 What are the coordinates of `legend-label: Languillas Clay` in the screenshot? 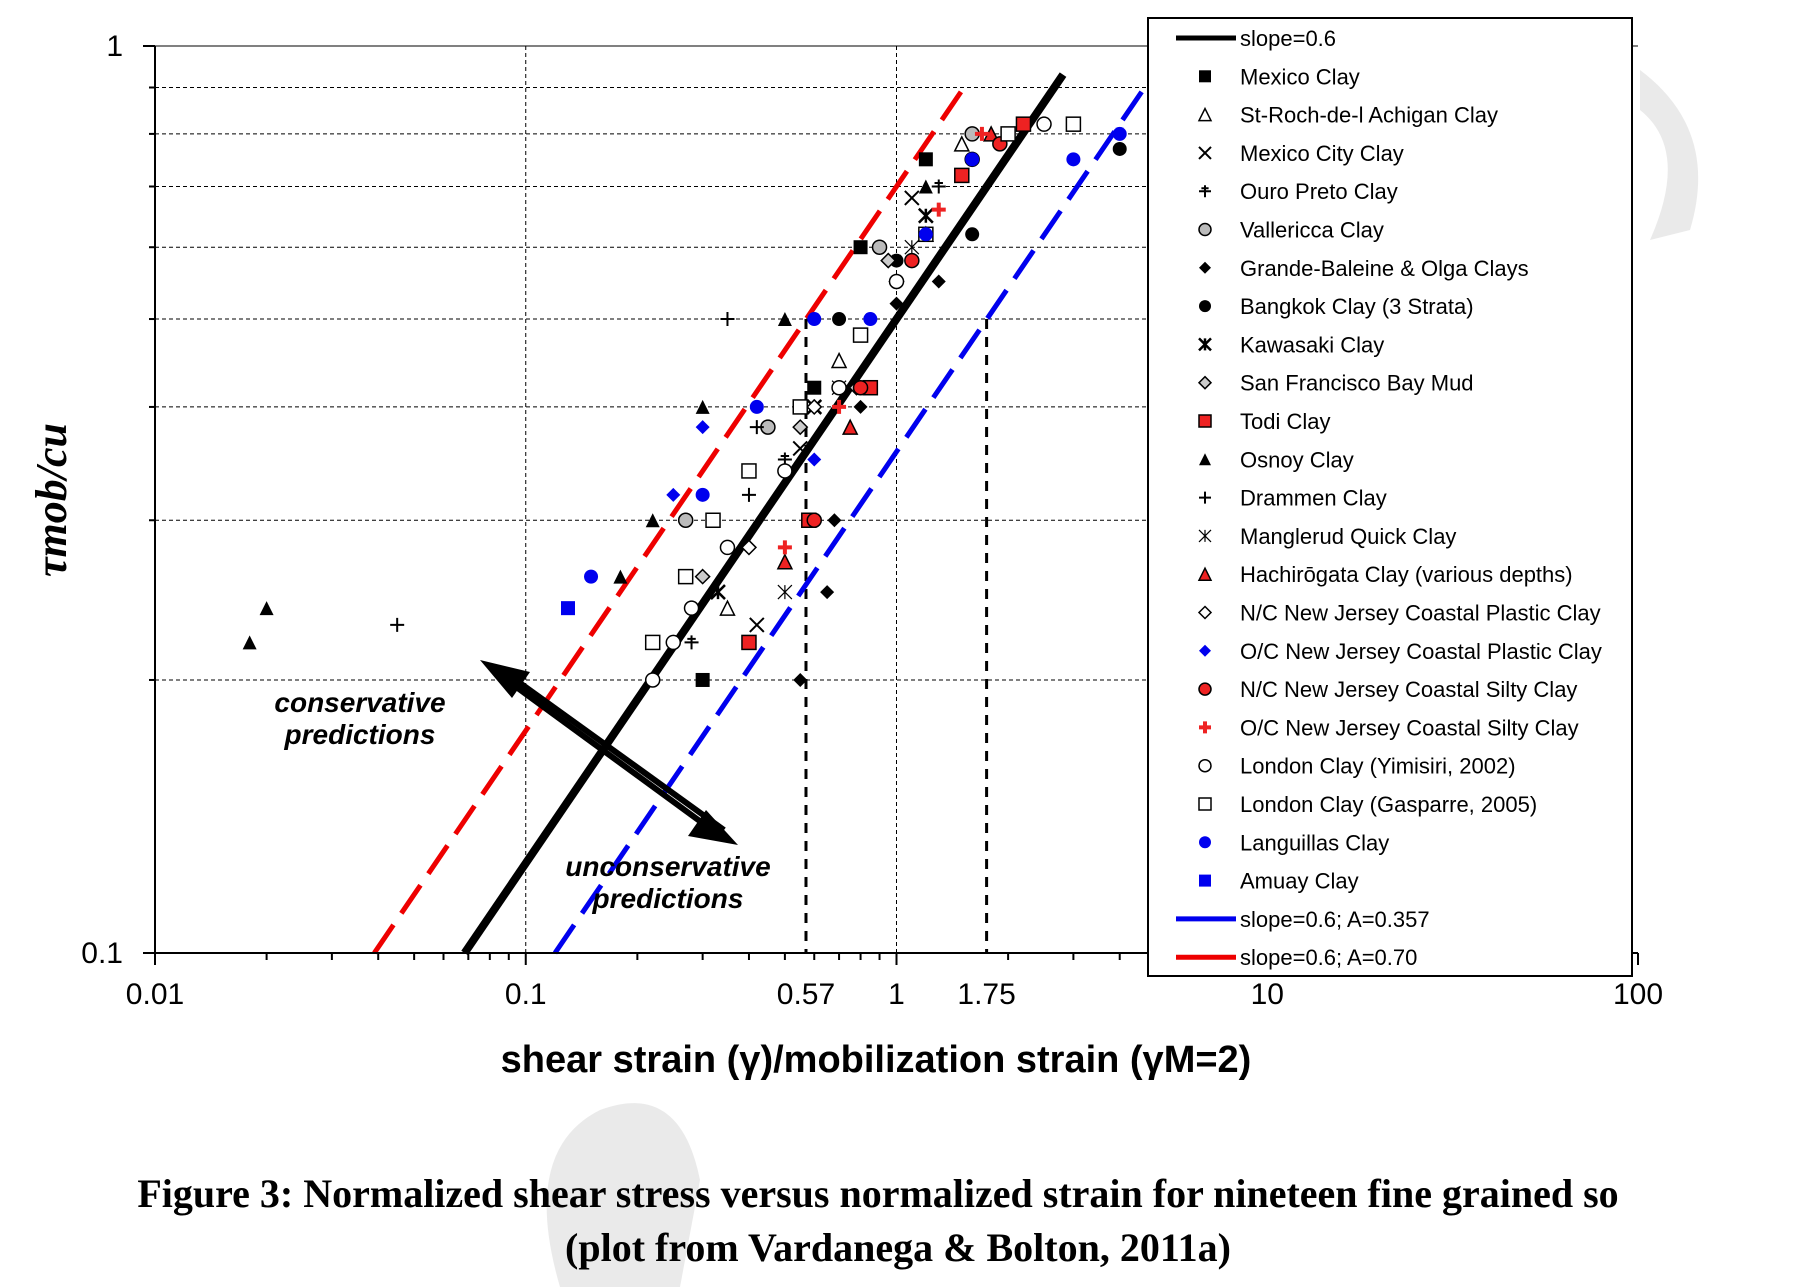 It's located at (1314, 842).